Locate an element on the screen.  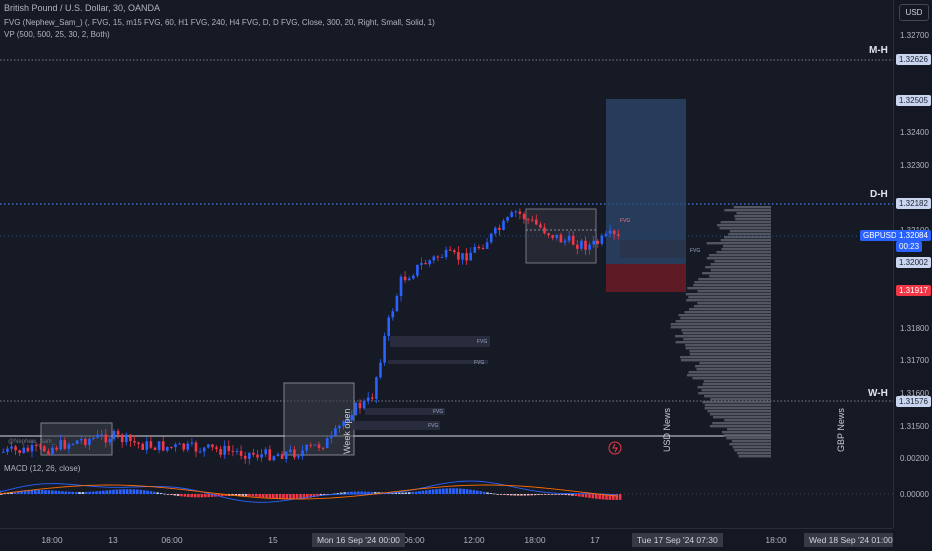
currency-button: USD is located at coordinates (914, 12).